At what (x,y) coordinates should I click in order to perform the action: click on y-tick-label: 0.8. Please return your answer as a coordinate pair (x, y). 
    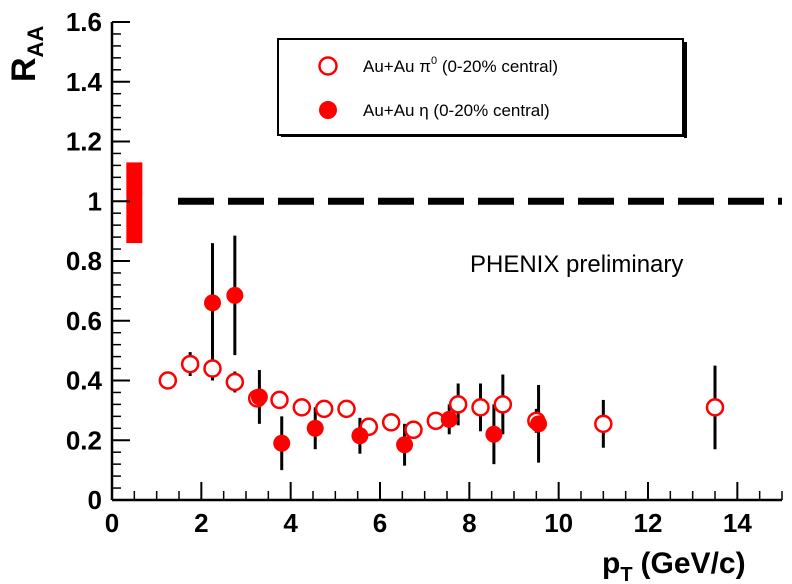
    Looking at the image, I should click on (84, 261).